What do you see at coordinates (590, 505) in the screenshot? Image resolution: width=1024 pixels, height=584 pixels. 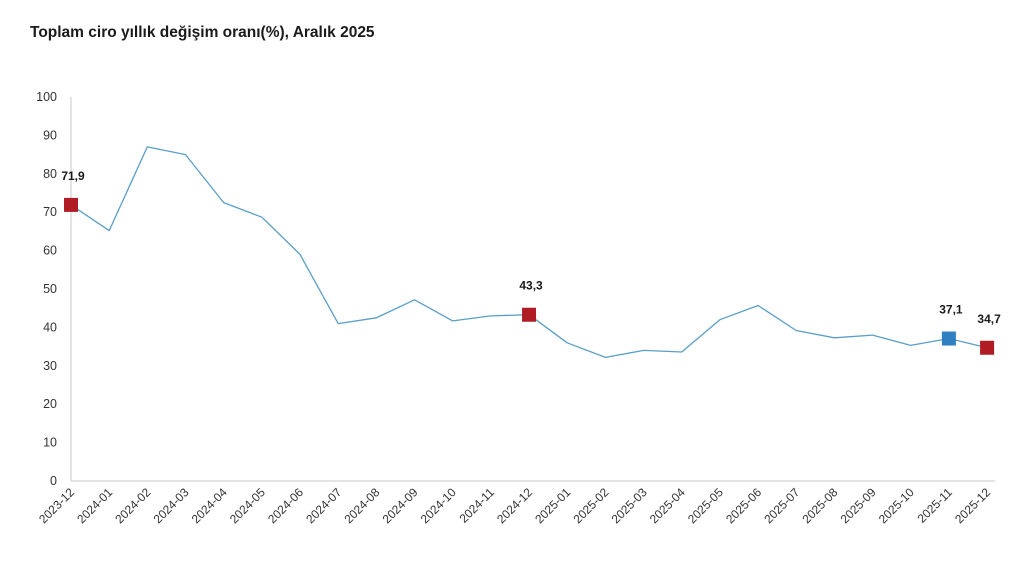 I see `x-tick-label: 2025-02` at bounding box center [590, 505].